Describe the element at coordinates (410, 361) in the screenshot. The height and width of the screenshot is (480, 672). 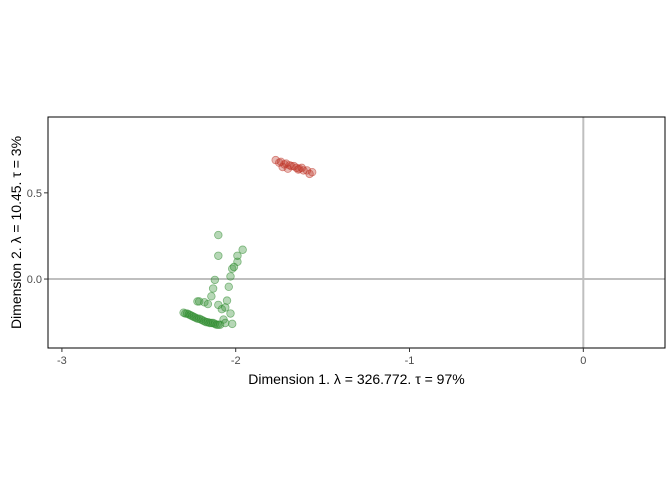
I see `x-tick-label: -1` at that location.